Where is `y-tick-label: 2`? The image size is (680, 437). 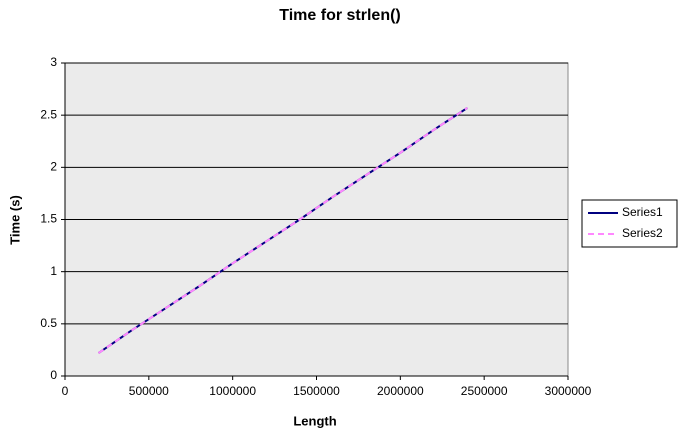
y-tick-label: 2 is located at coordinates (53, 167).